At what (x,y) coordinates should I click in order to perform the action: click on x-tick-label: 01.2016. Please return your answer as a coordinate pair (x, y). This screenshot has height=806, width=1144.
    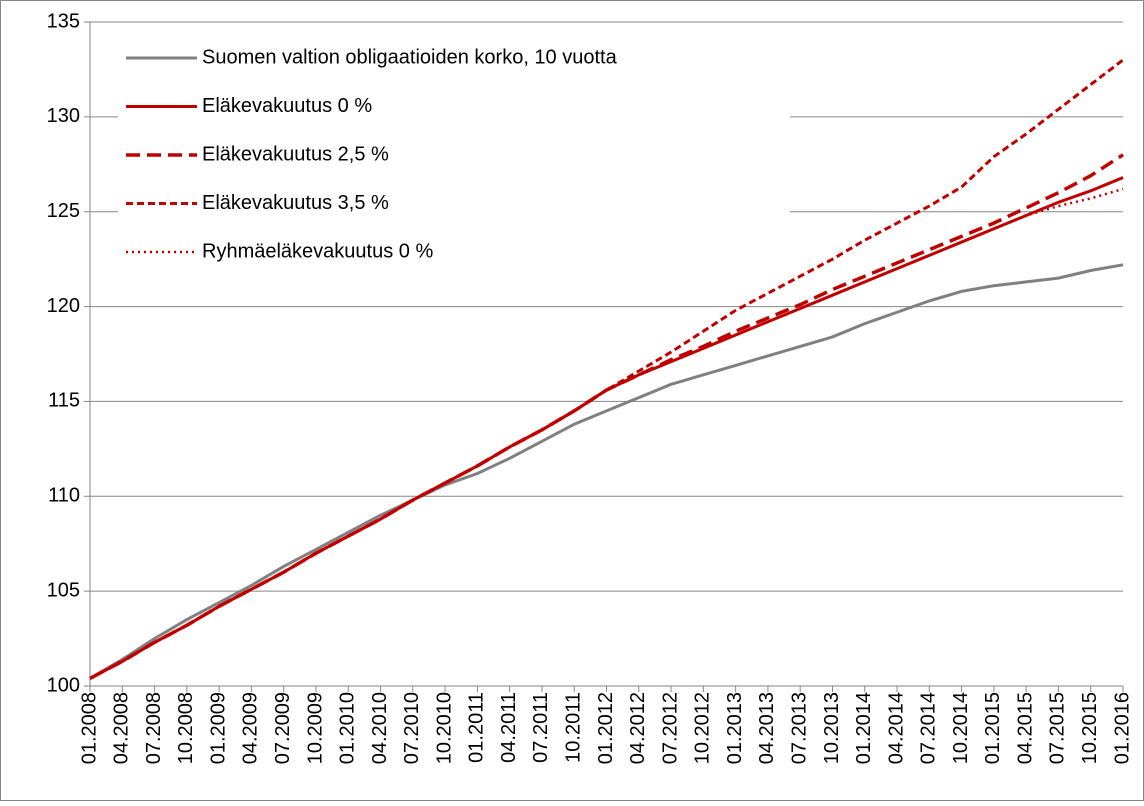
    Looking at the image, I should click on (1122, 728).